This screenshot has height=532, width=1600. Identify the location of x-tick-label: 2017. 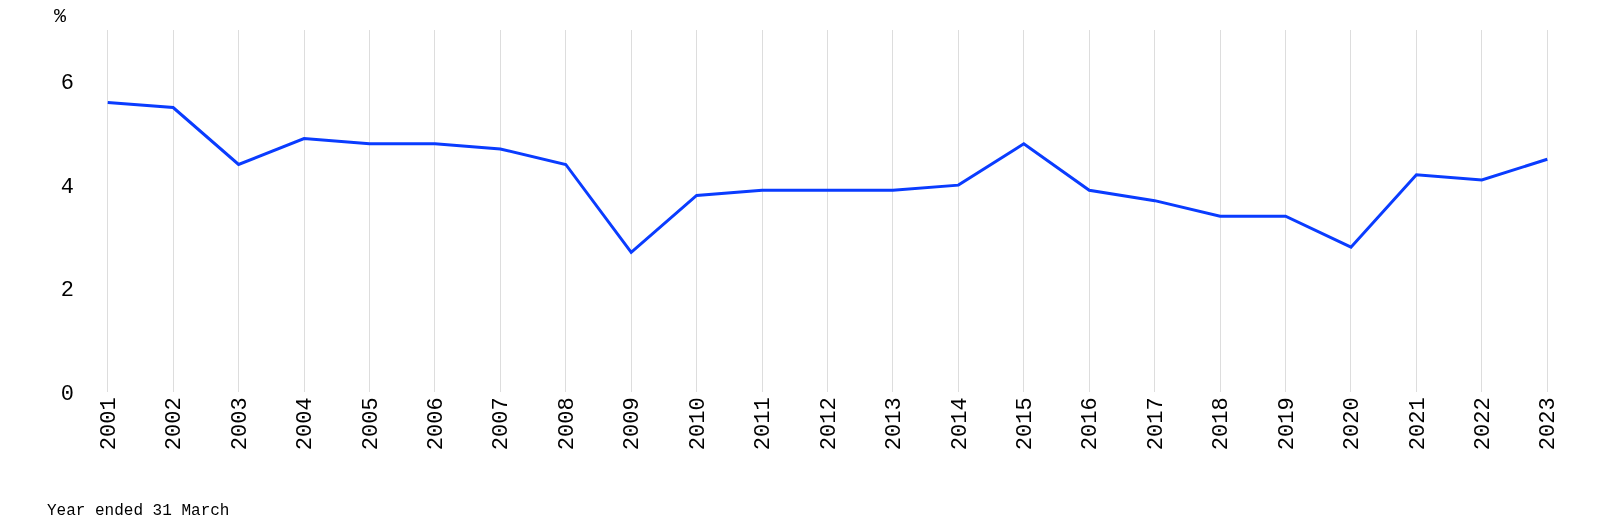
(1156, 424).